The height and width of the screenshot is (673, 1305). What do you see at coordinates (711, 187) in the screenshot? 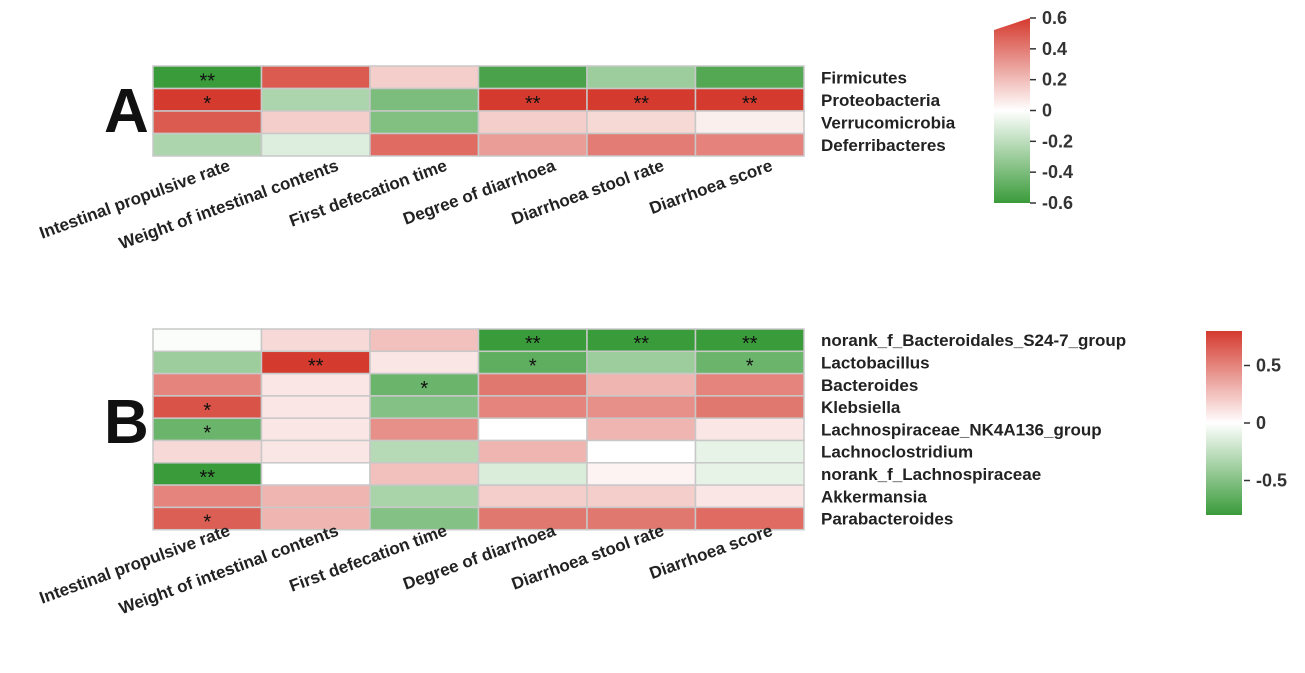
I see `column-label: Diarrhoea score` at bounding box center [711, 187].